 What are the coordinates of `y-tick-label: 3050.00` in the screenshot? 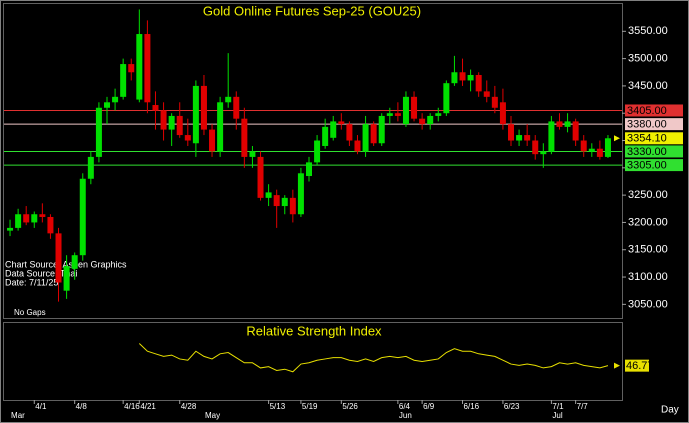 It's located at (648, 304).